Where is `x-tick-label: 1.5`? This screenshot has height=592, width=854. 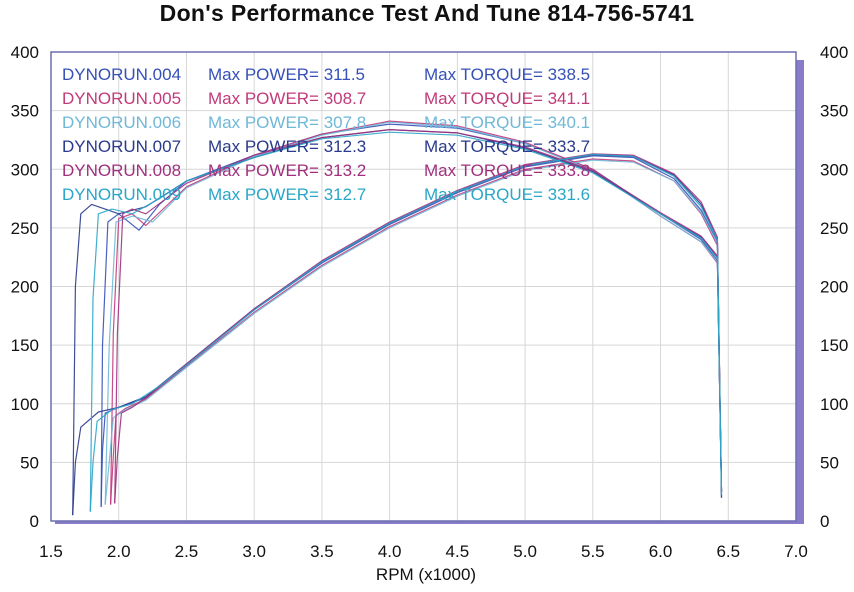 x-tick-label: 1.5 is located at coordinates (51, 551).